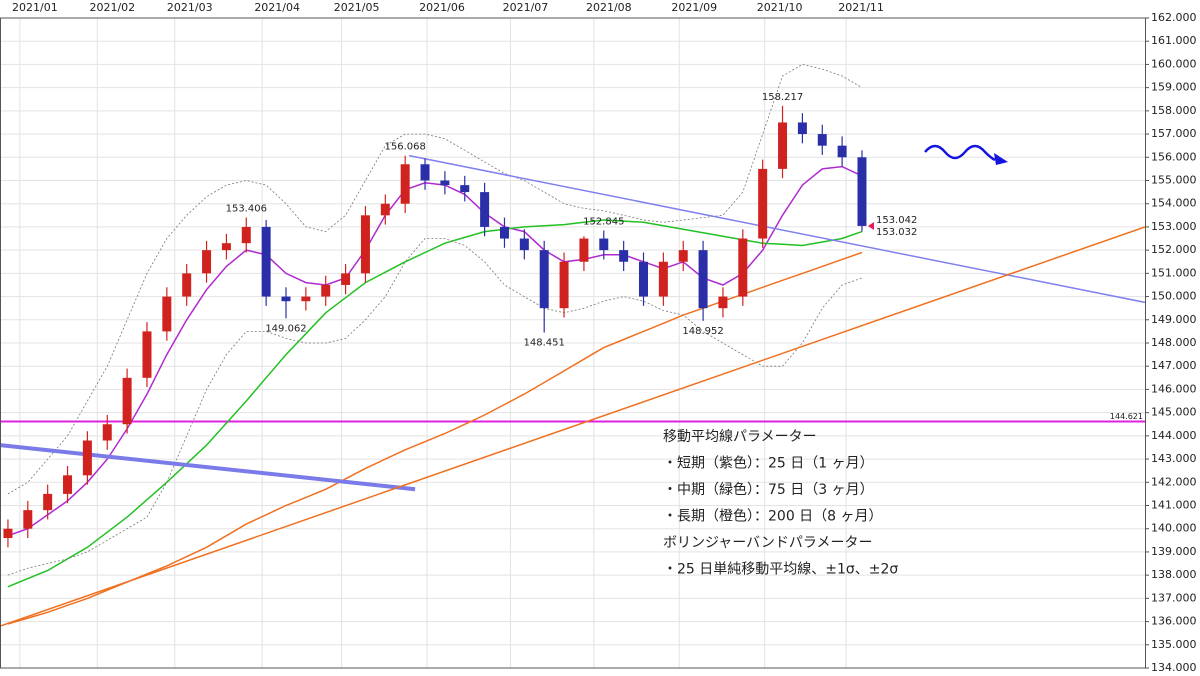  Describe the element at coordinates (960, 153) in the screenshot. I see `wave-arrow` at that location.